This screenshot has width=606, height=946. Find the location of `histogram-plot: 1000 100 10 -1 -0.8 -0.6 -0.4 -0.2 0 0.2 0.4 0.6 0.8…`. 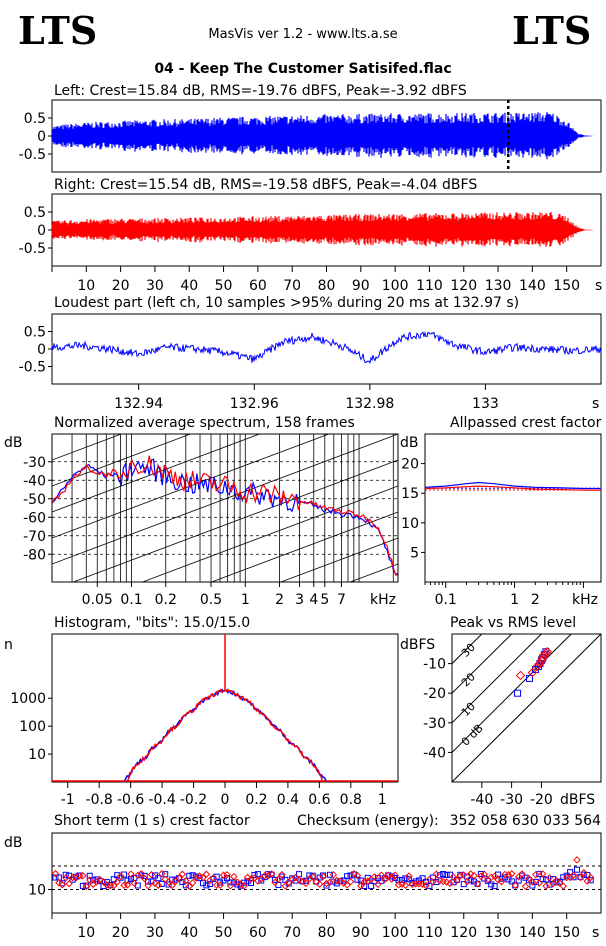

histogram-plot: 1000 100 10 -1 -0.8 -0.6 -0.4 -0.2 0 0.2 0.4 0.6 0.8… is located at coordinates (204, 720).